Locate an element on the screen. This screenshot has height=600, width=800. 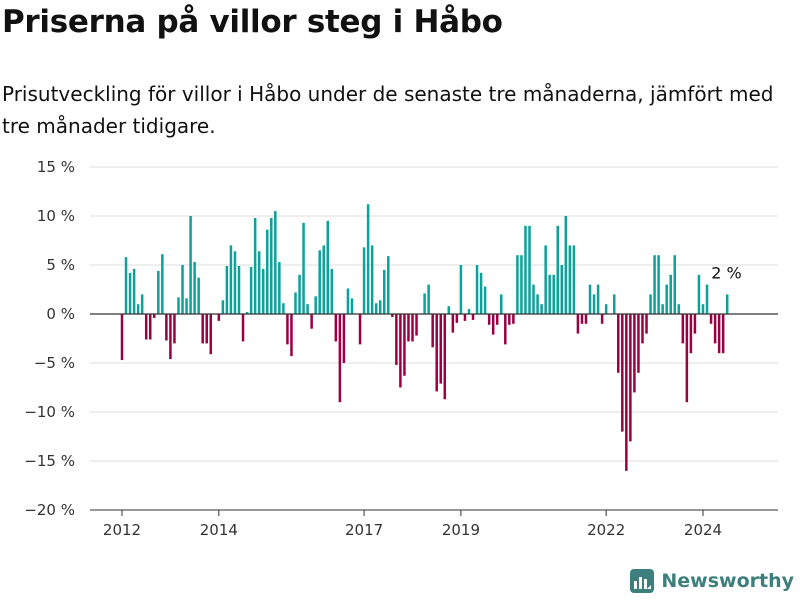
chart-title: Priserna på villor steg i Håbo is located at coordinates (252, 22).